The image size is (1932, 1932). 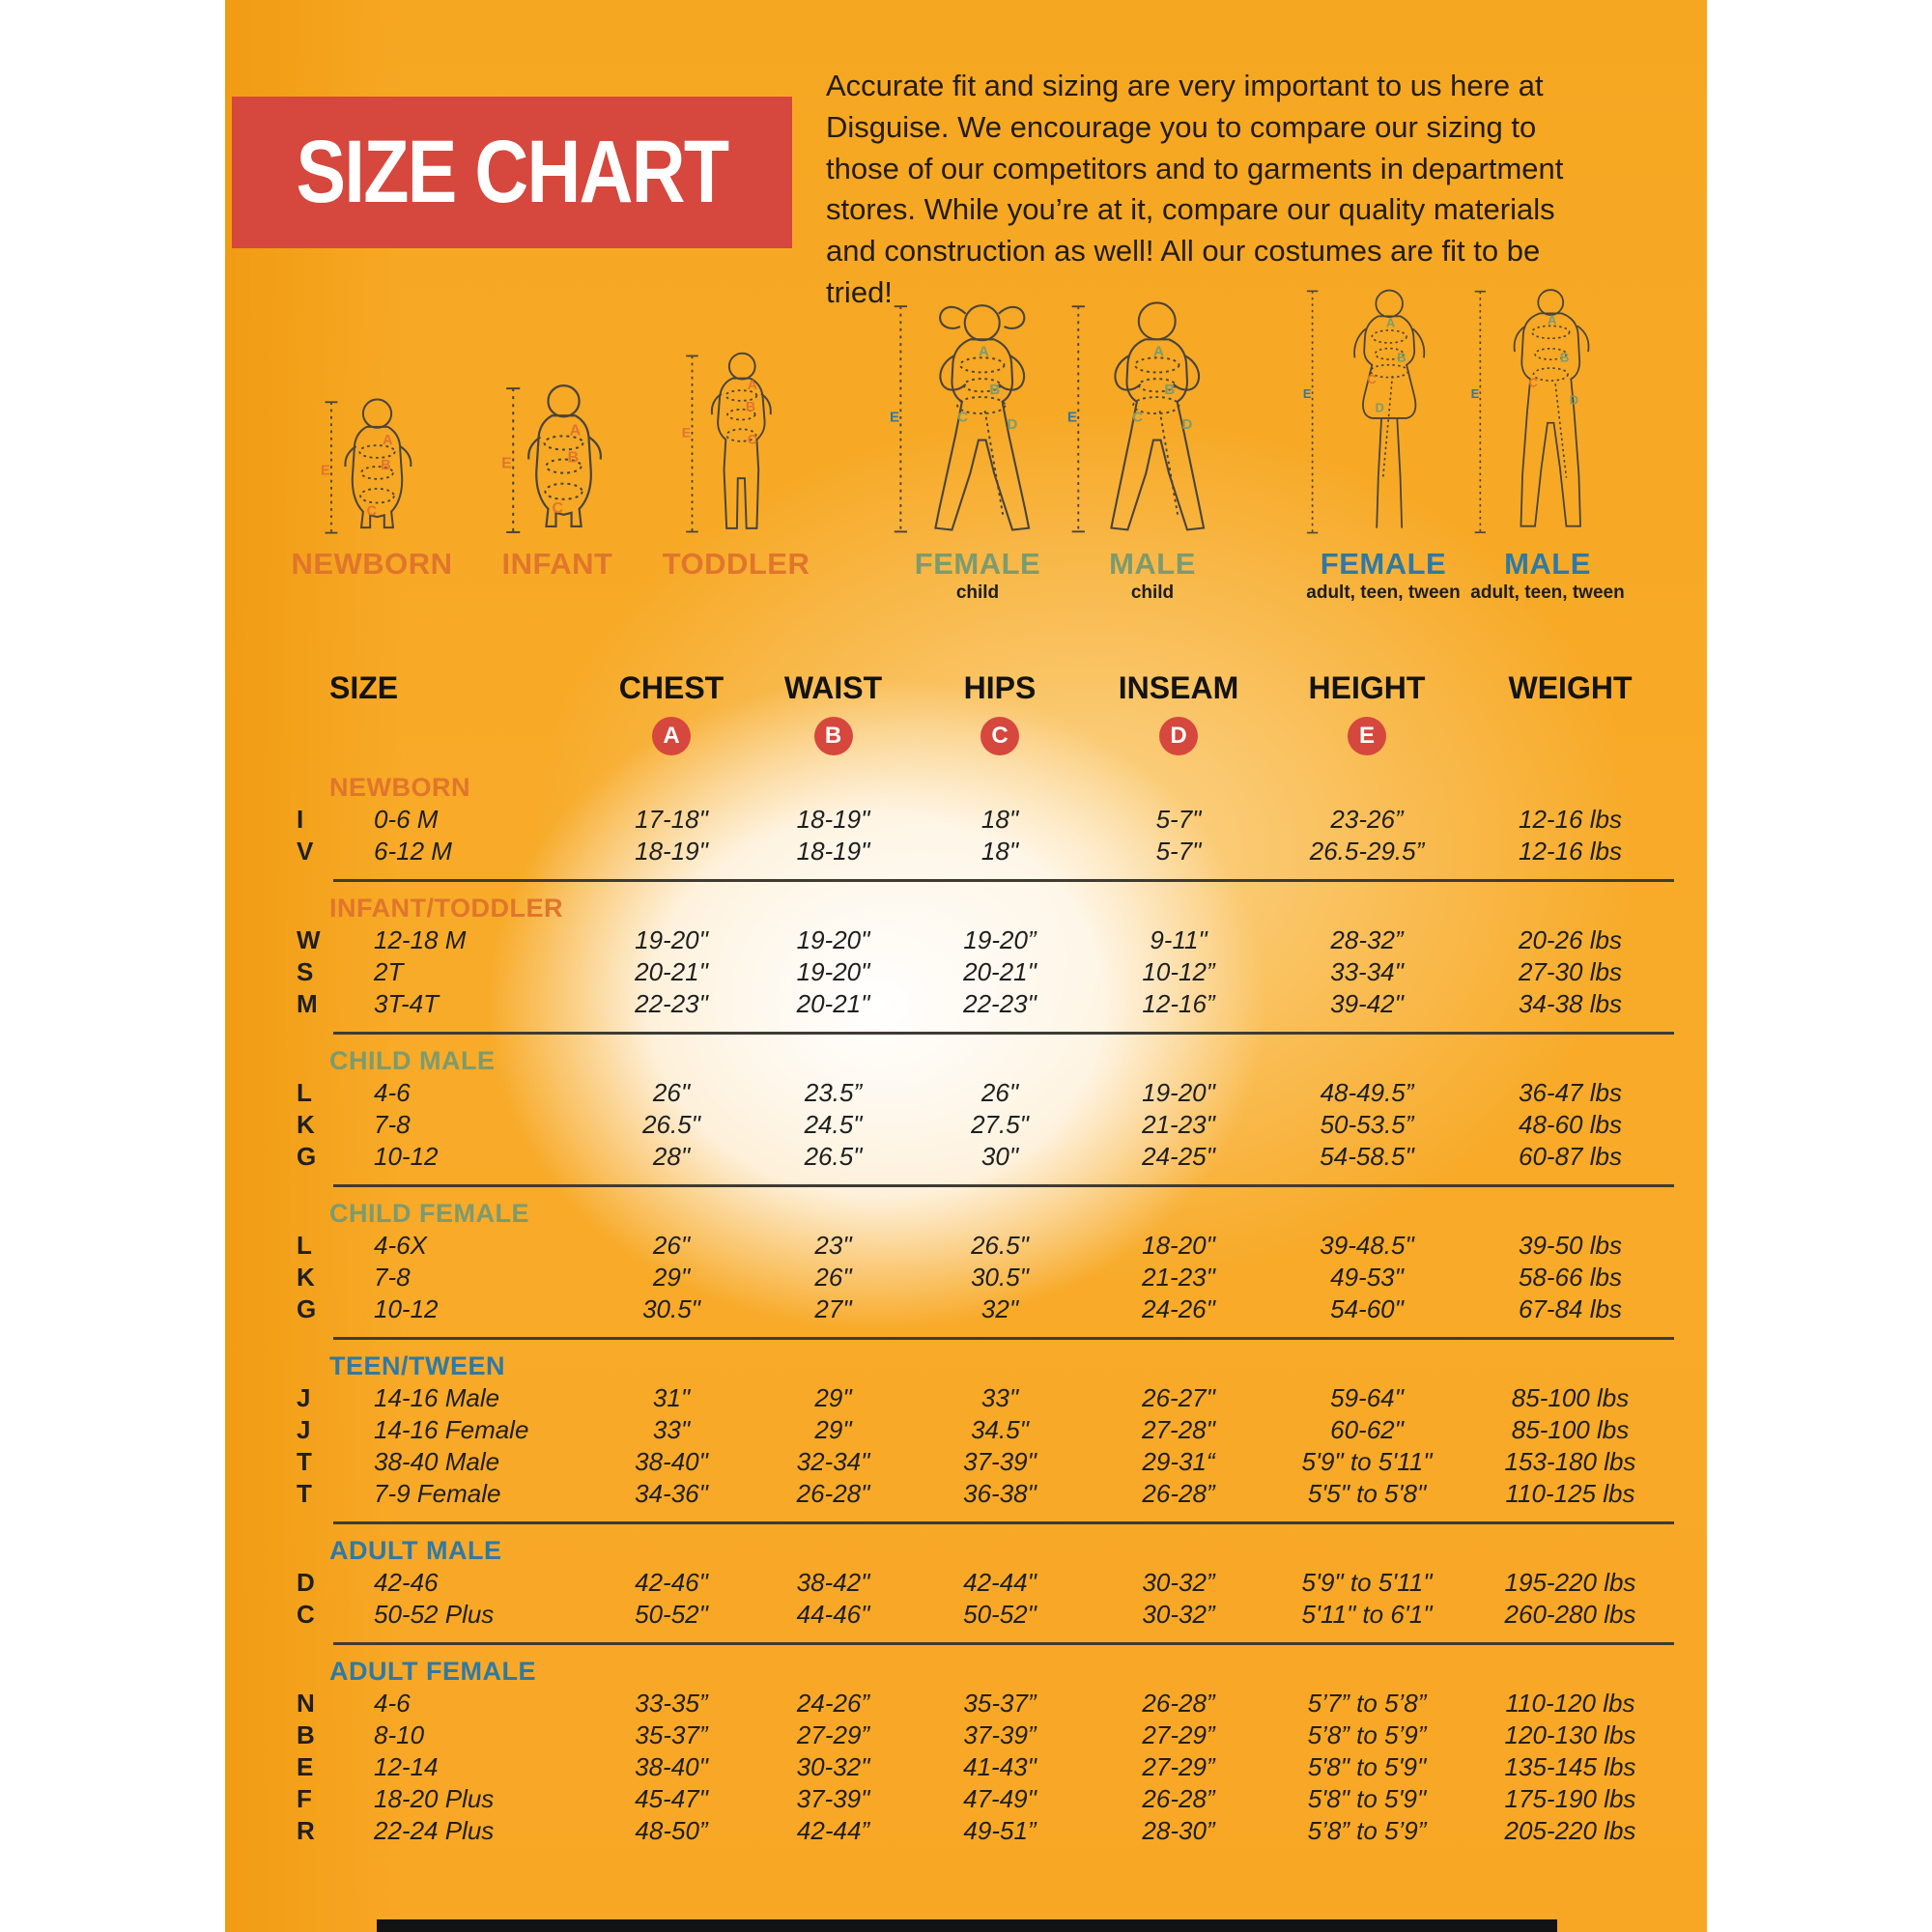 What do you see at coordinates (1367, 971) in the screenshot?
I see `cell-height: 33-34"` at bounding box center [1367, 971].